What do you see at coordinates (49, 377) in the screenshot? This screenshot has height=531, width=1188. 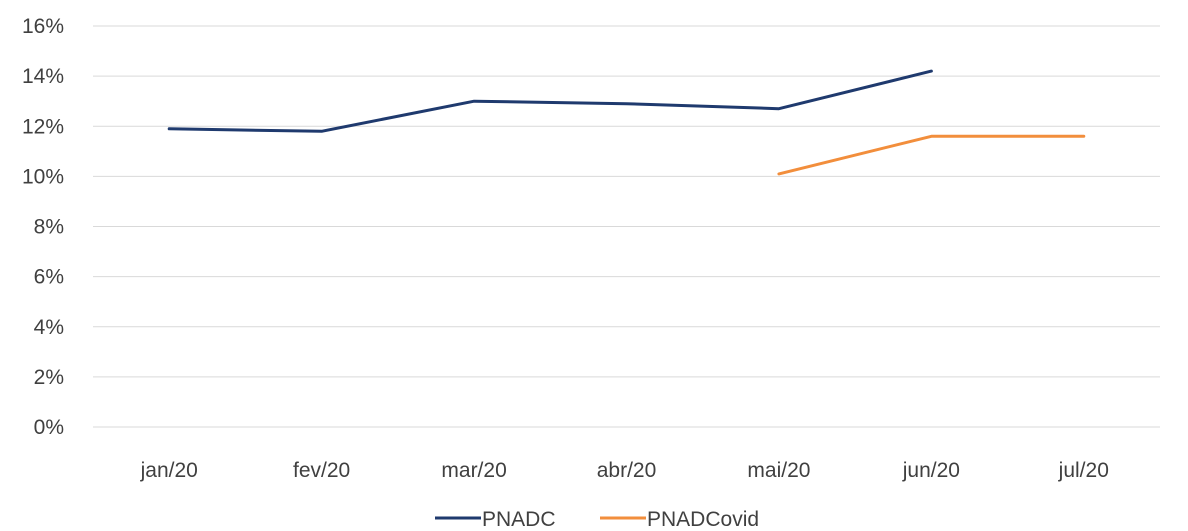 I see `y-tick-label: 2%` at bounding box center [49, 377].